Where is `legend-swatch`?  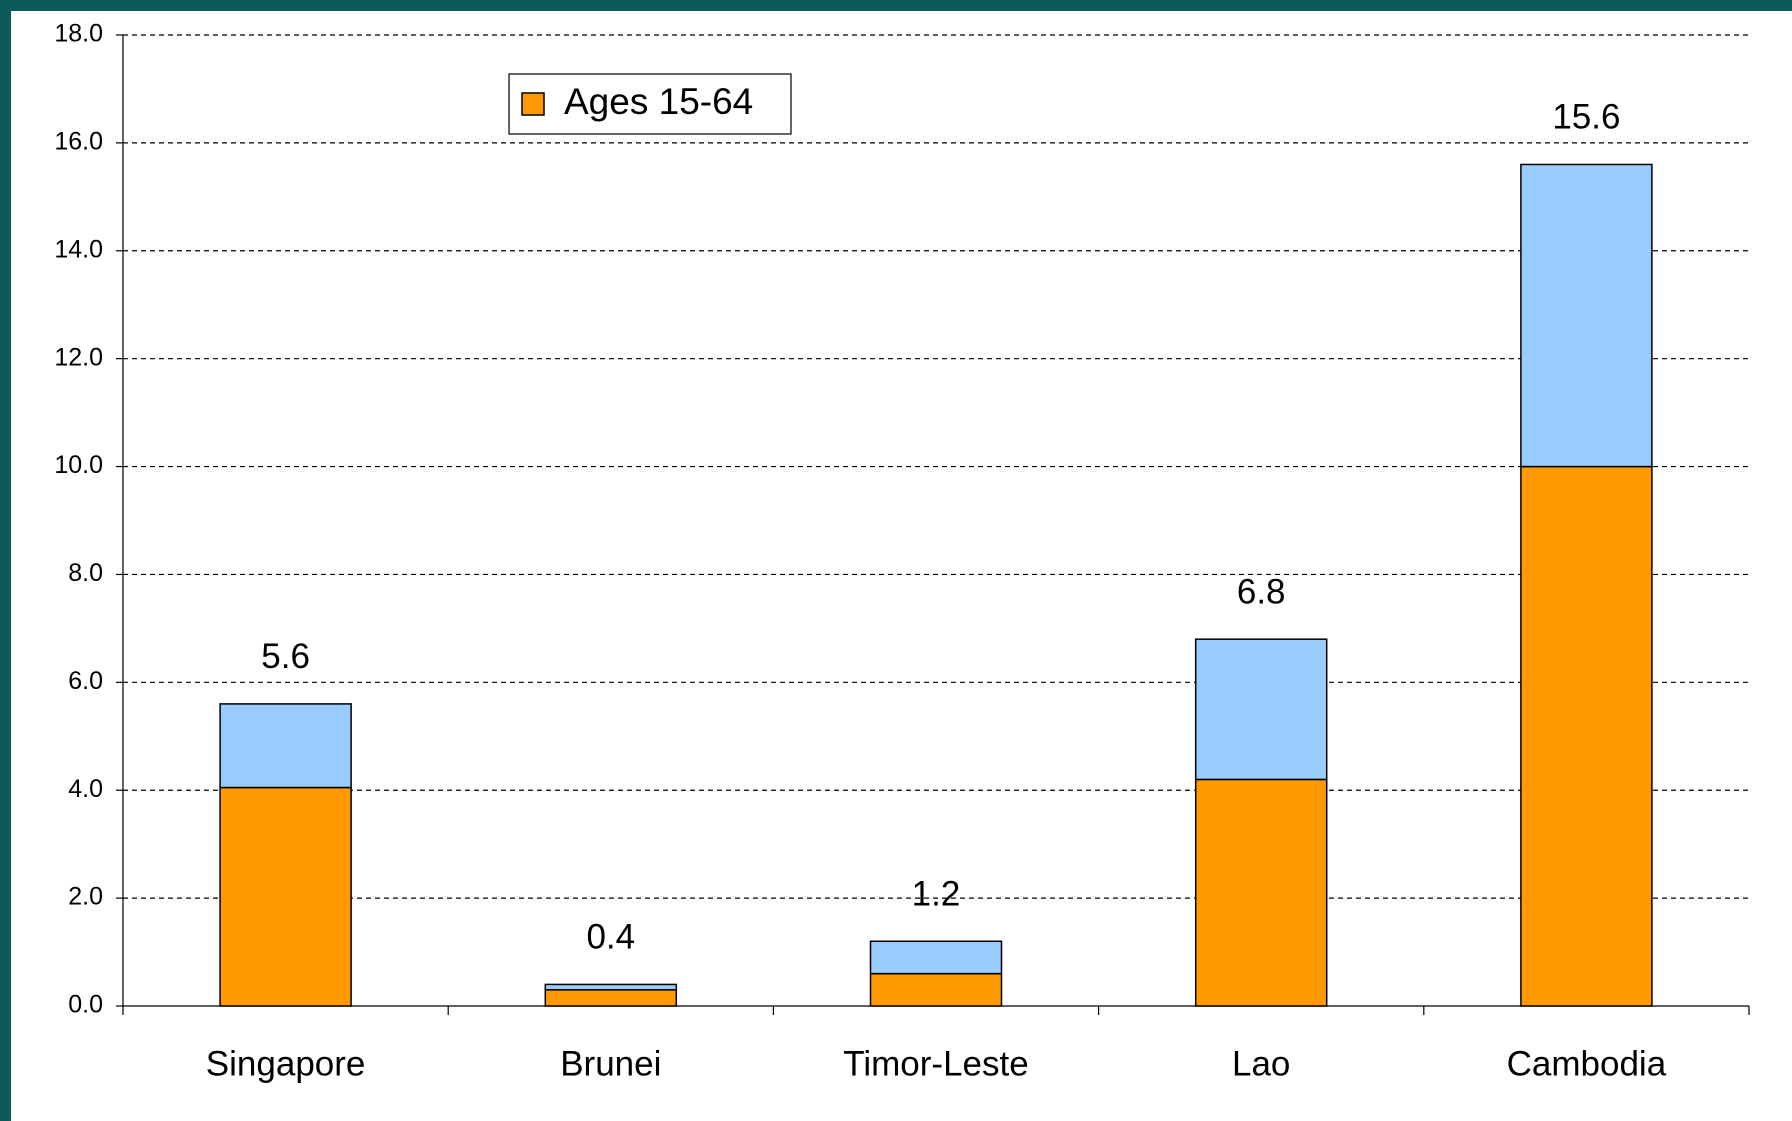
legend-swatch is located at coordinates (533, 104).